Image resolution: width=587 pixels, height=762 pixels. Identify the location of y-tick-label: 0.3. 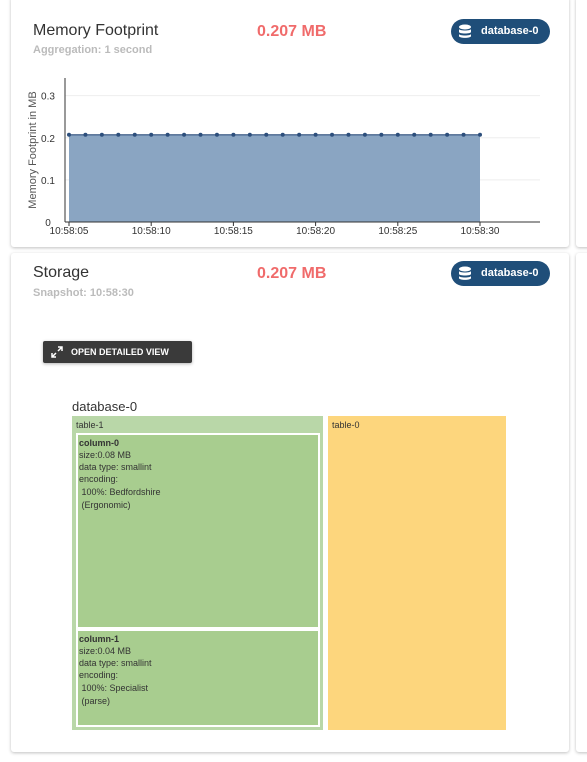
(48, 97).